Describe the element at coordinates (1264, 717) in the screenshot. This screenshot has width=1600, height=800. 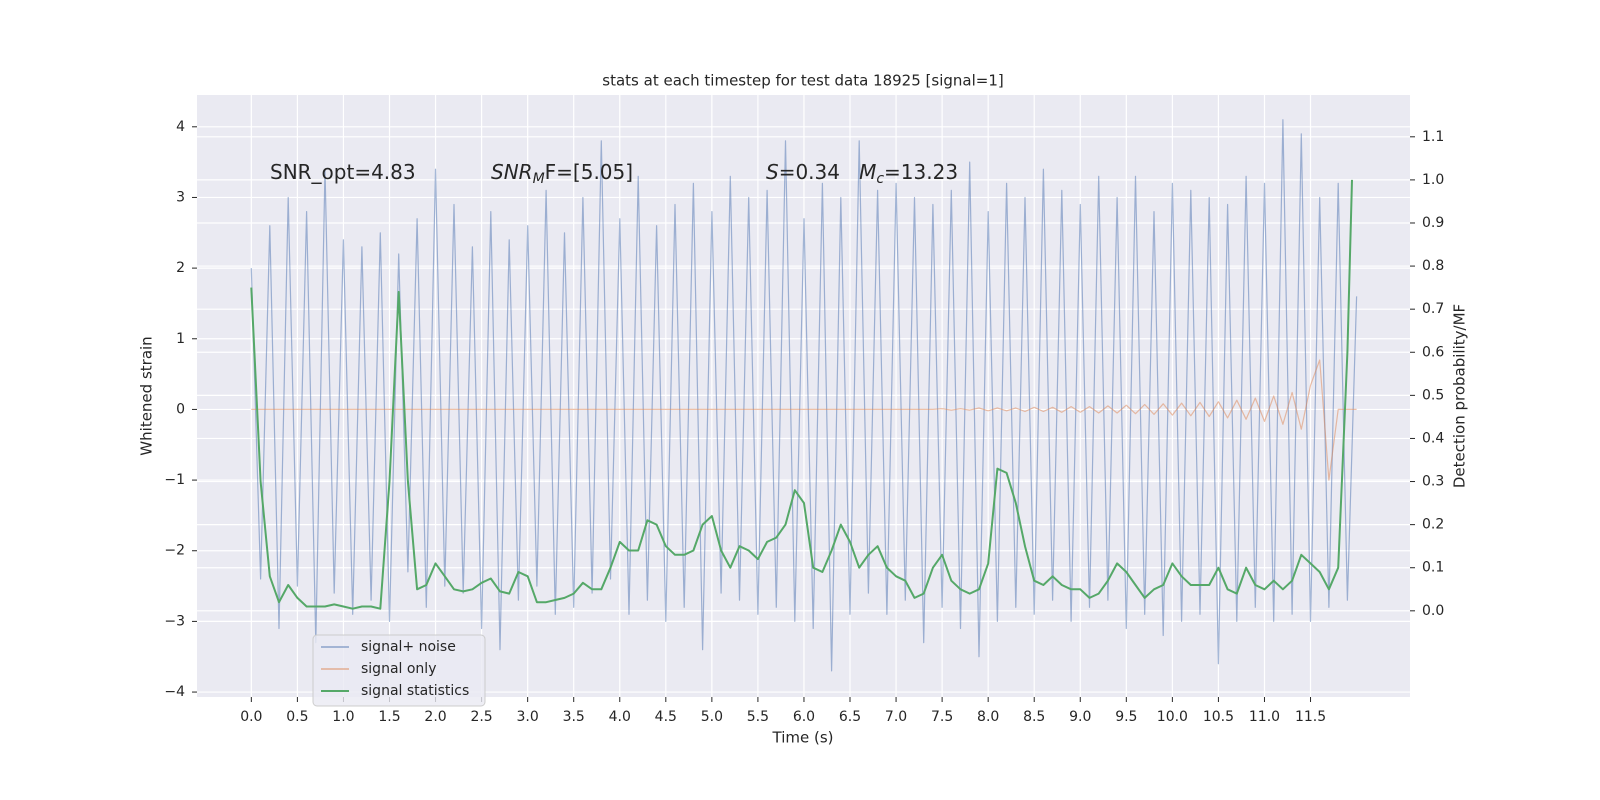
I see `x-tick-label: 11.0` at that location.